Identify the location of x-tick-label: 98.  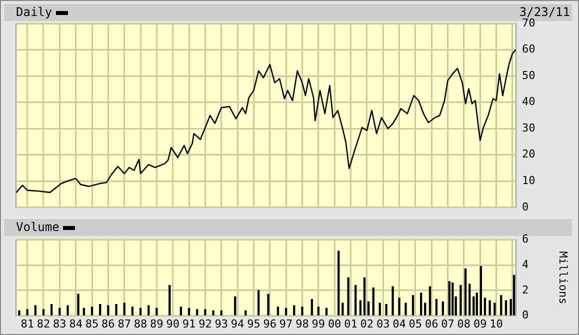
(302, 323).